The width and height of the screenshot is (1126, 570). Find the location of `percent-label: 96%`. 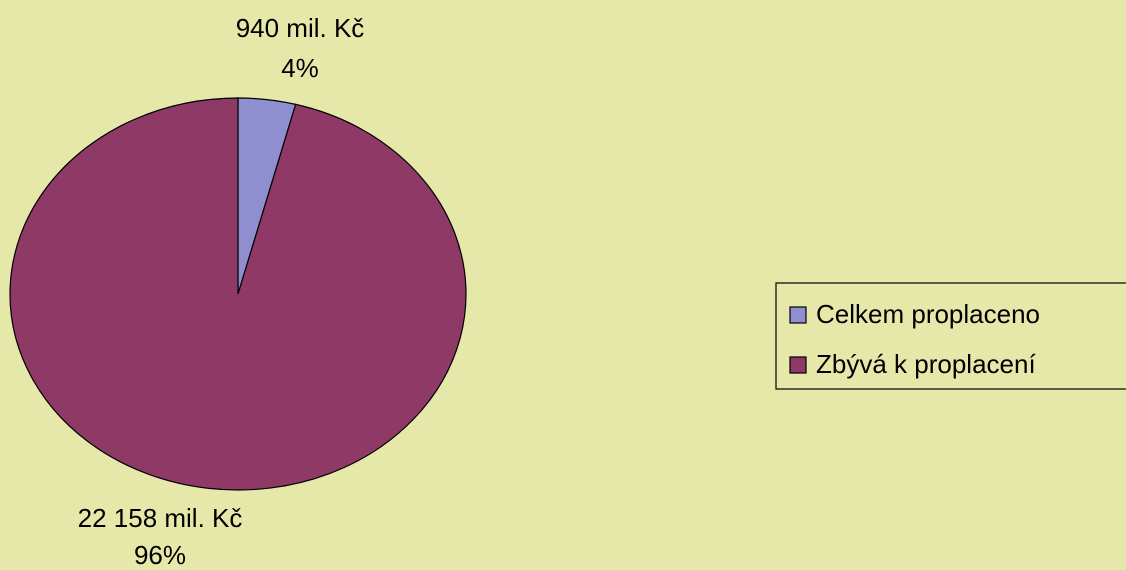

percent-label: 96% is located at coordinates (160, 555).